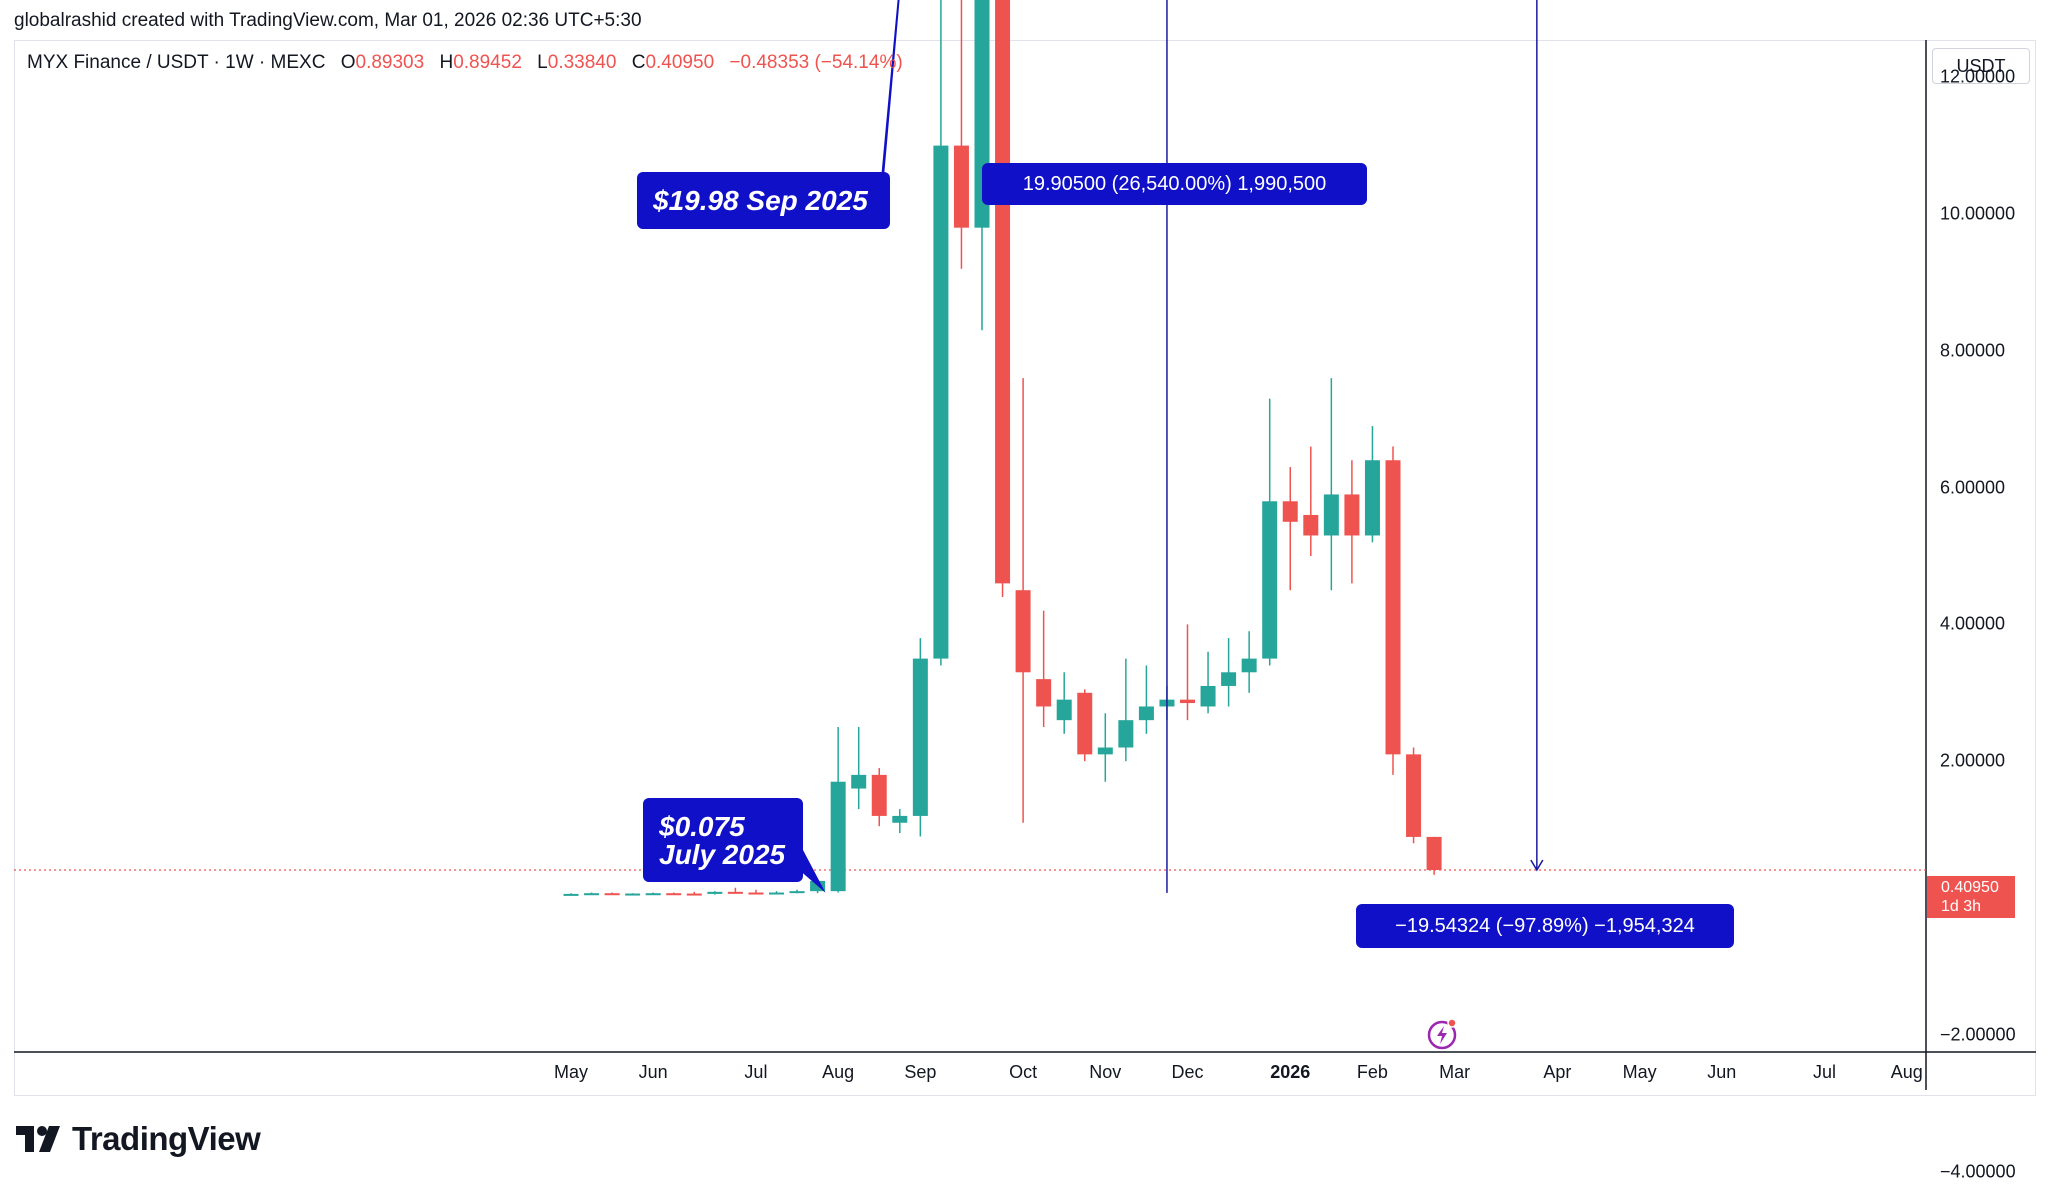  Describe the element at coordinates (1973, 623) in the screenshot. I see `y-tick-label: 4.00000` at that location.